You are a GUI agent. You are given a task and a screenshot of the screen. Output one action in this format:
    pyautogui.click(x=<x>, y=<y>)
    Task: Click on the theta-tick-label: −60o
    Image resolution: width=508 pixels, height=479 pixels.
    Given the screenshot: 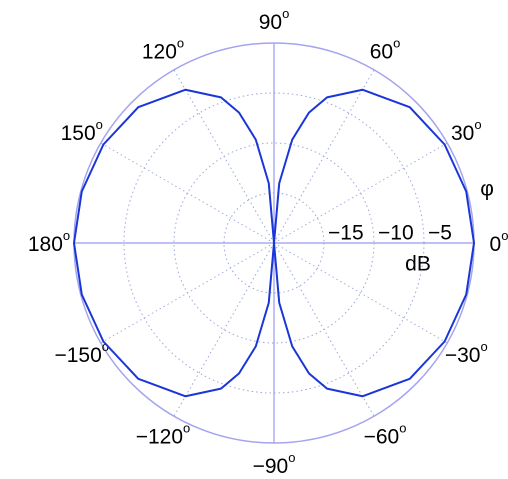 What is the action you would take?
    pyautogui.click(x=385, y=434)
    